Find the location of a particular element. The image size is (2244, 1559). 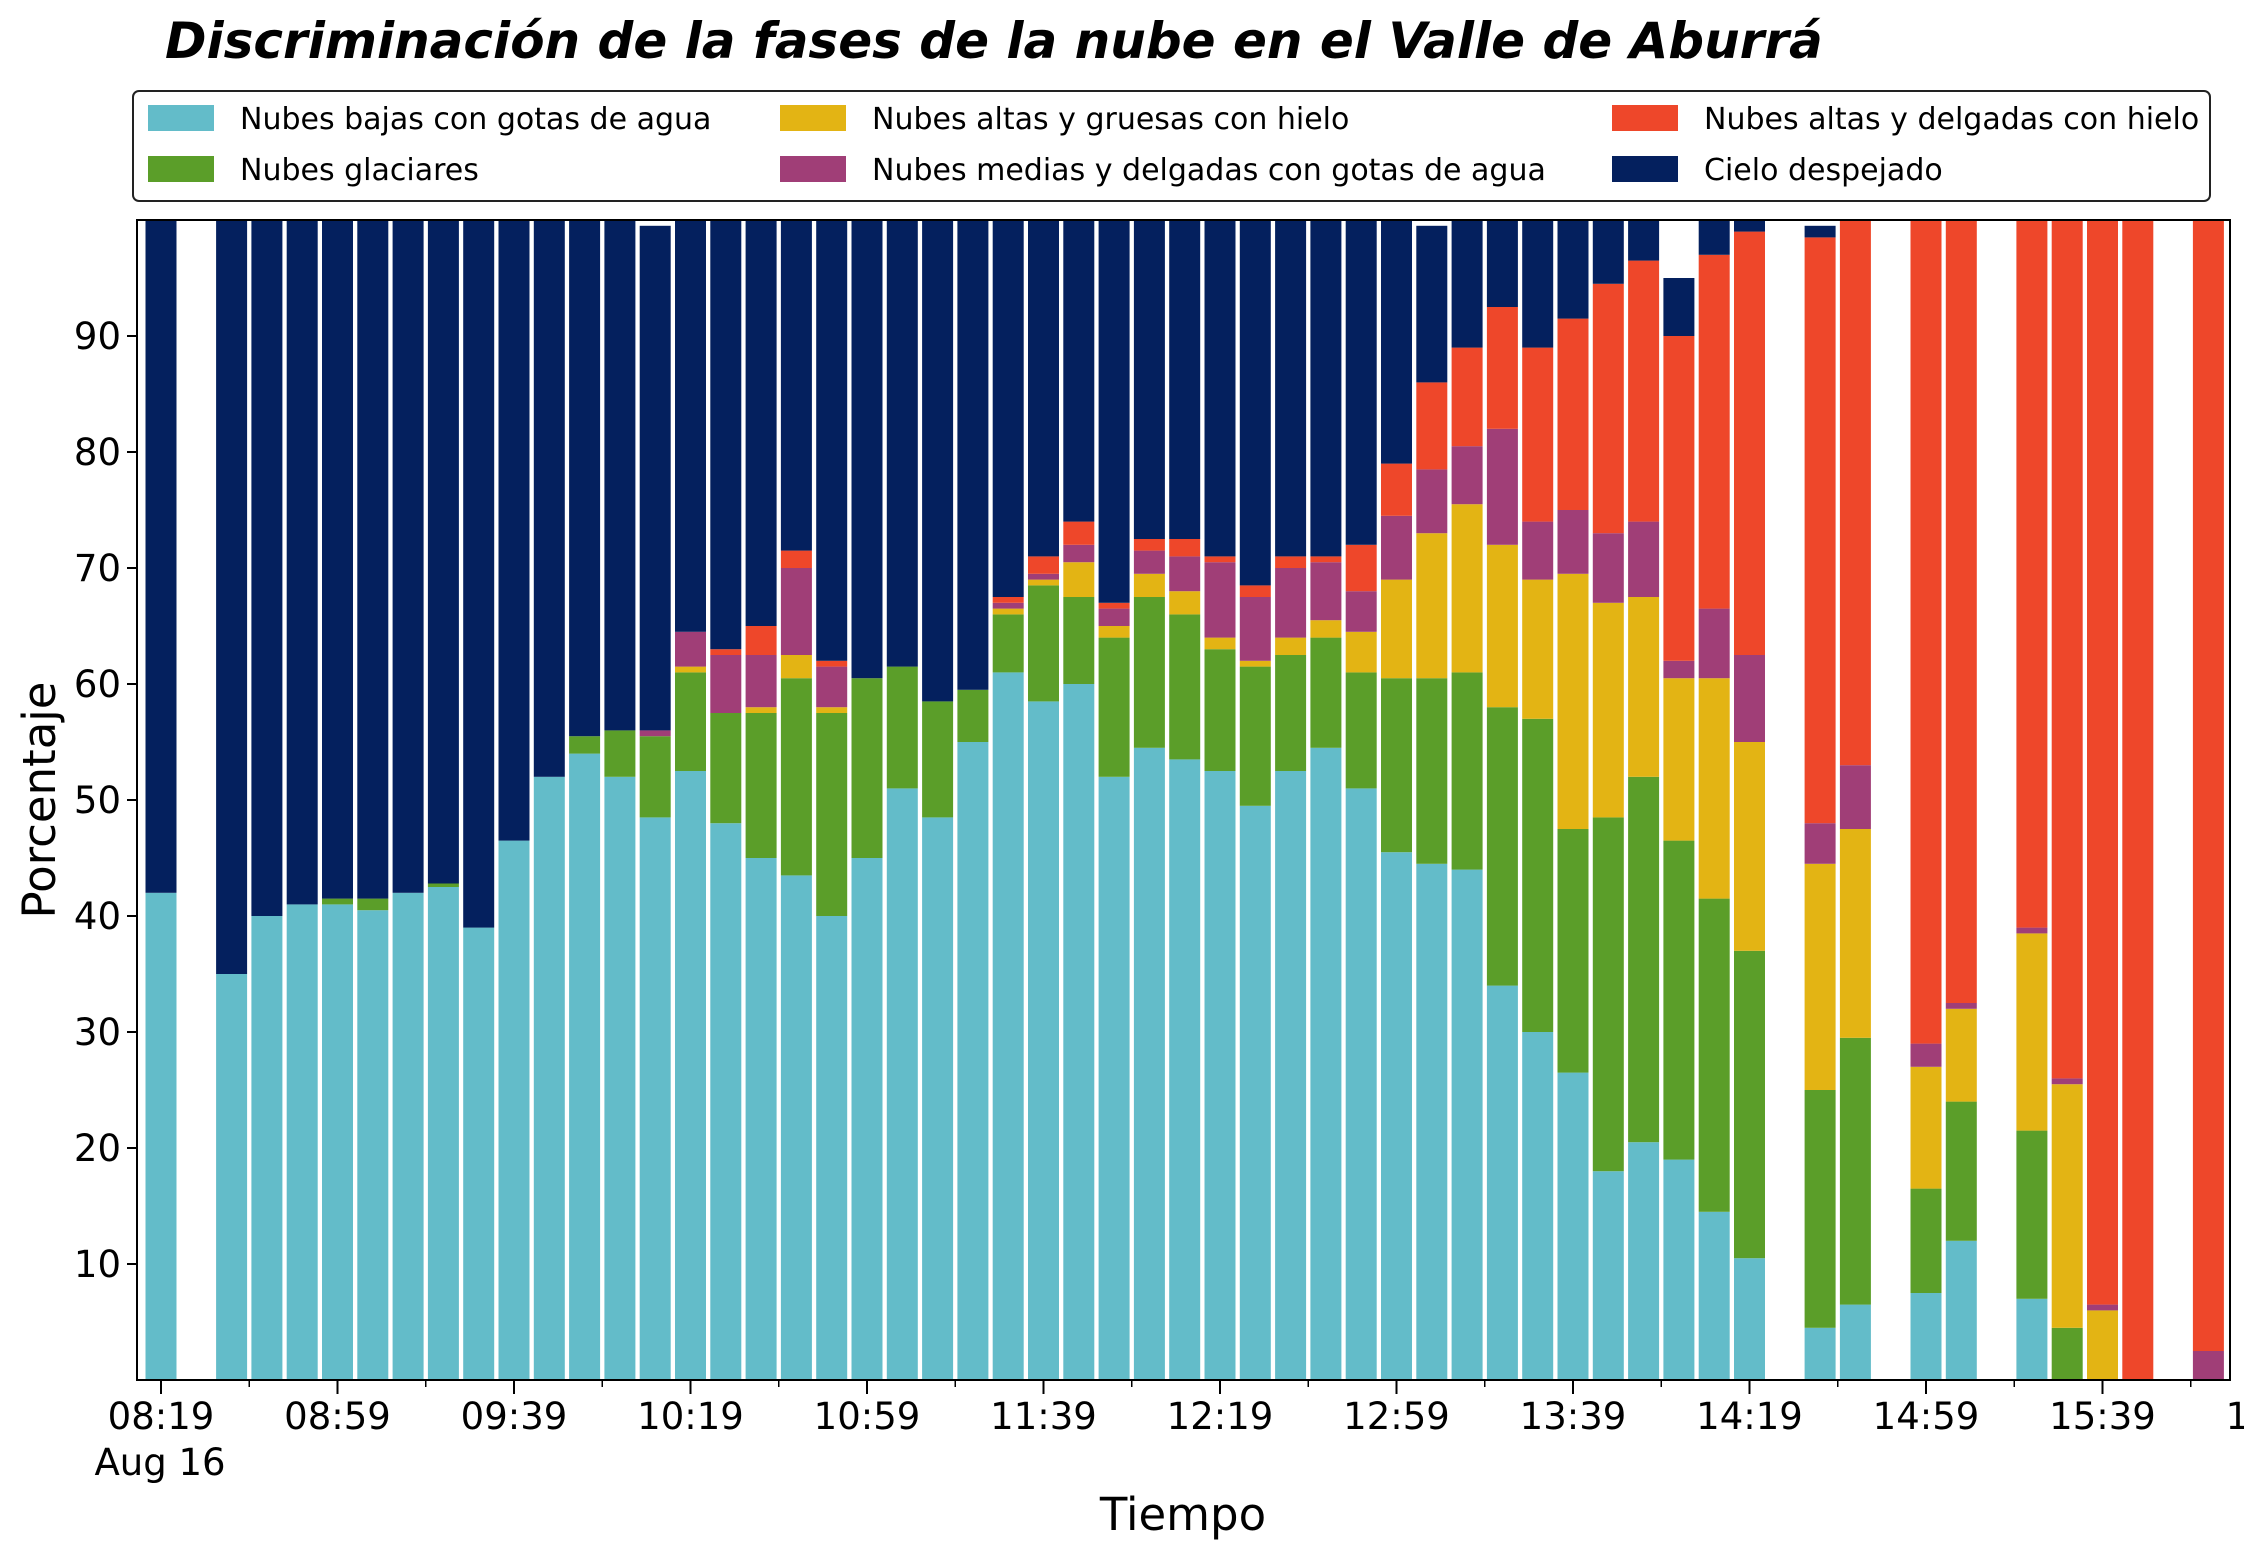

x-tick-label: 14:19 is located at coordinates (1749, 1416).